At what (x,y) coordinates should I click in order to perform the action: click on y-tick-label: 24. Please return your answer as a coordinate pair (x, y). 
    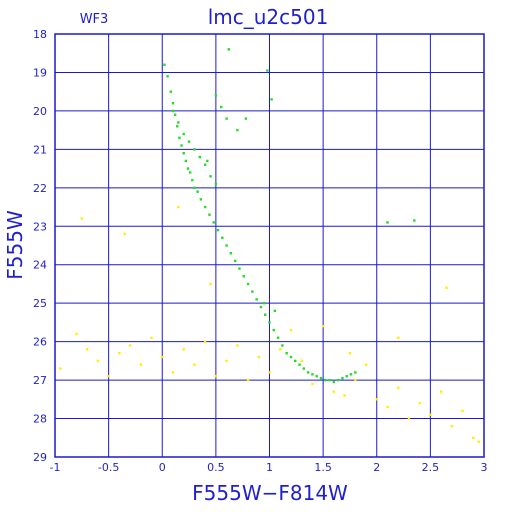
    Looking at the image, I should click on (40, 265).